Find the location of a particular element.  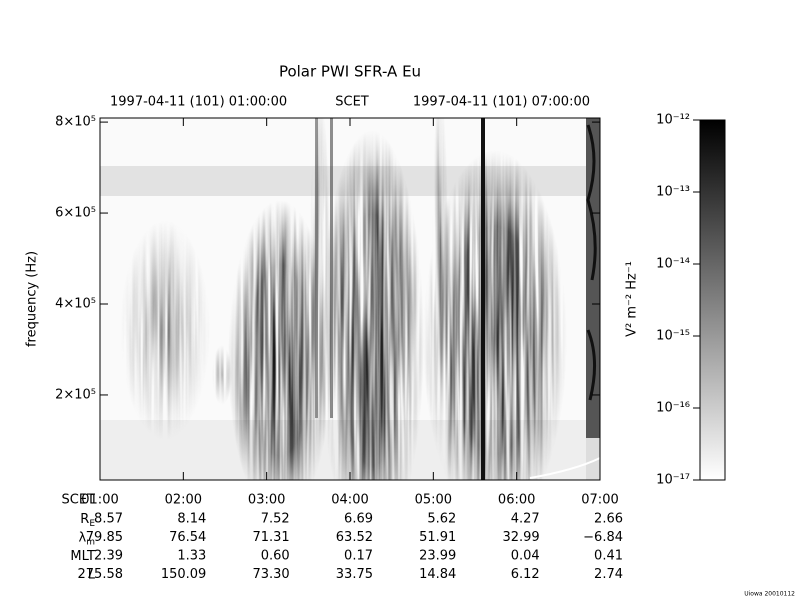

ephemeris-value: 0.41 is located at coordinates (608, 556).